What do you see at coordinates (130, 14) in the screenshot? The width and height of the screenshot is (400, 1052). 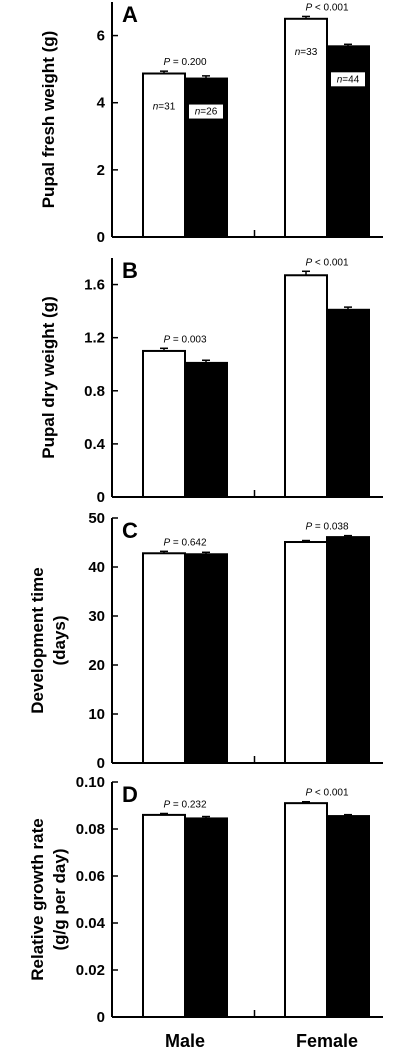 I see `panel-letter: A` at bounding box center [130, 14].